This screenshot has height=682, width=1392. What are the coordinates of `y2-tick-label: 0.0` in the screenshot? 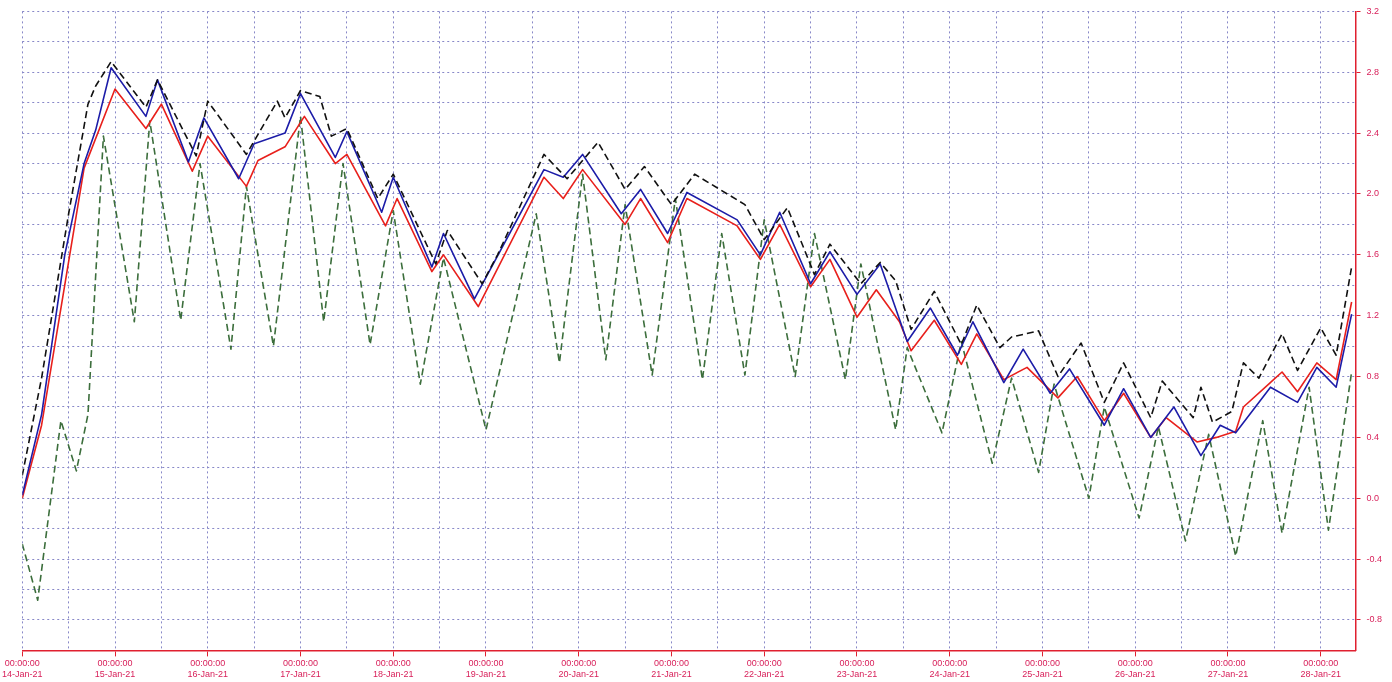 It's located at (1373, 497).